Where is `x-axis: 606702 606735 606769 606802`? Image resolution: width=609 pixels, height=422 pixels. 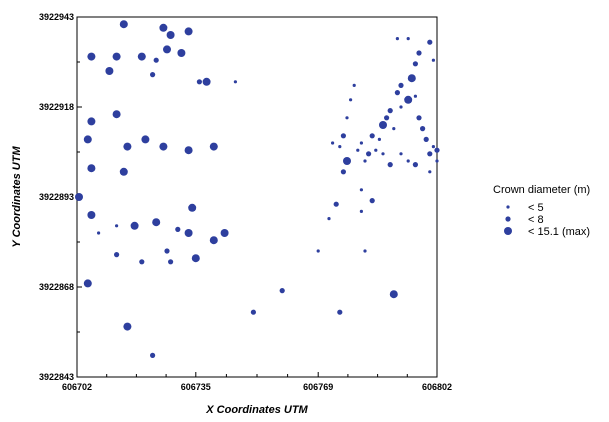
x-axis: 606702 606735 606769 606802 is located at coordinates (257, 382).